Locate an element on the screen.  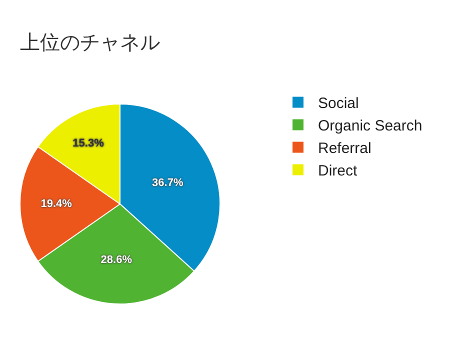
chart-title: 上位のチャネル is located at coordinates (90, 43).